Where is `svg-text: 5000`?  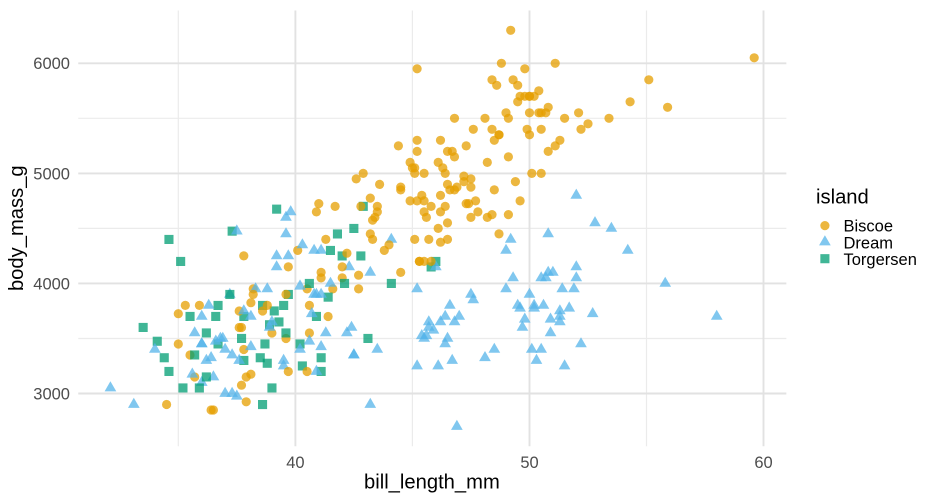 svg-text: 5000 is located at coordinates (51, 174).